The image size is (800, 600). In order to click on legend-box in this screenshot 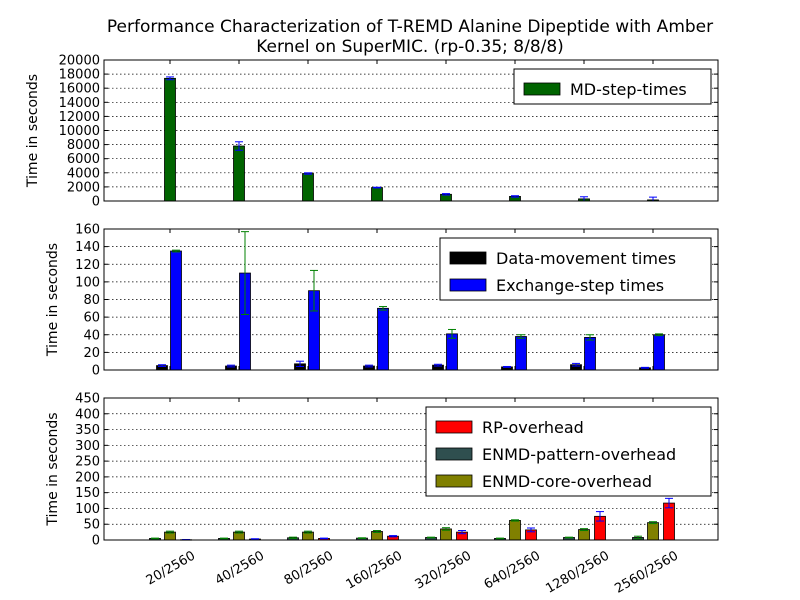, I will do `click(568, 451)`.